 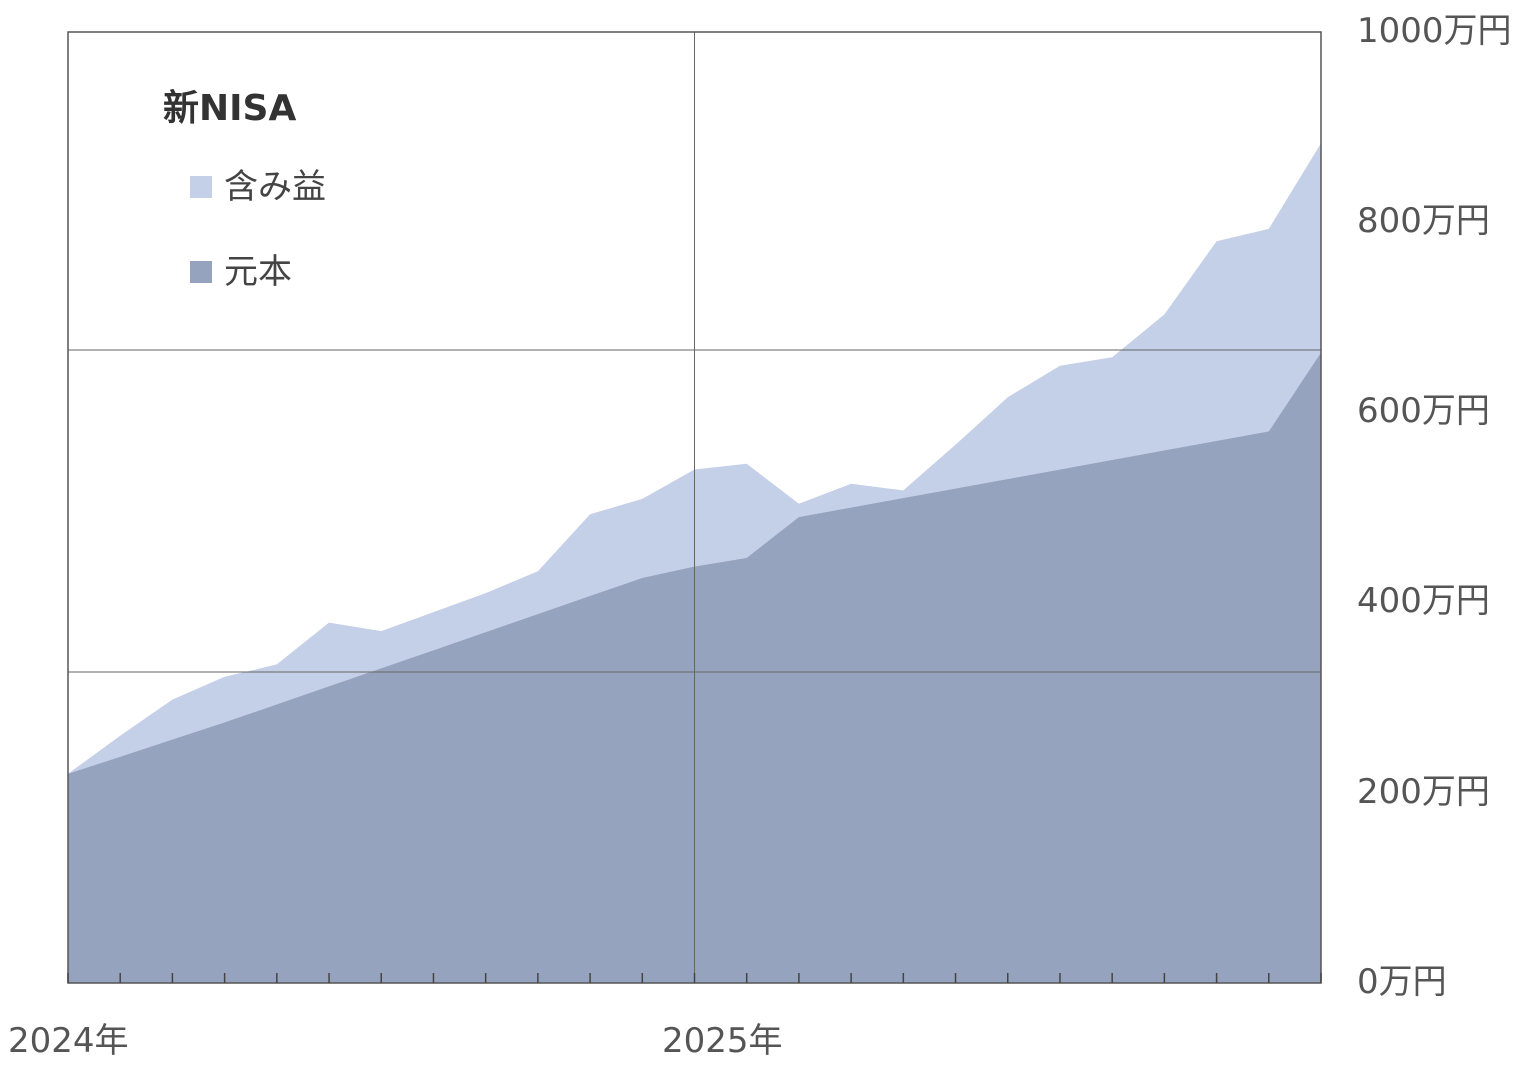 I want to click on x-axis-ticks, so click(x=694, y=978).